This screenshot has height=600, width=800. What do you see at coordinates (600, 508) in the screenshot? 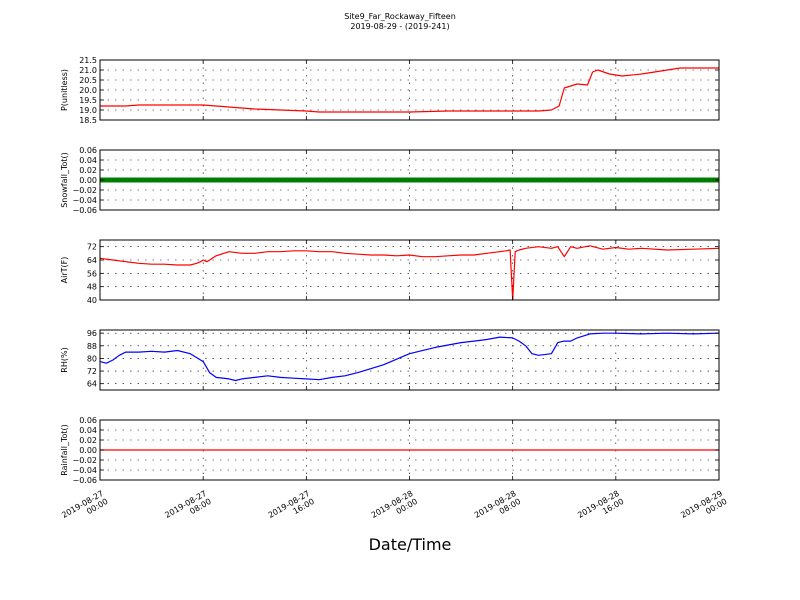
I see `x-tick-label: 2019-08-2816:00` at bounding box center [600, 508].